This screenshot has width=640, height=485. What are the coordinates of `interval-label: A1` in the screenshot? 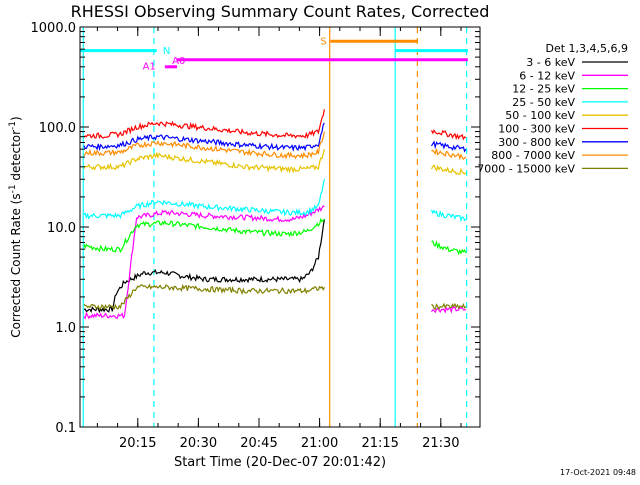 It's located at (149, 67).